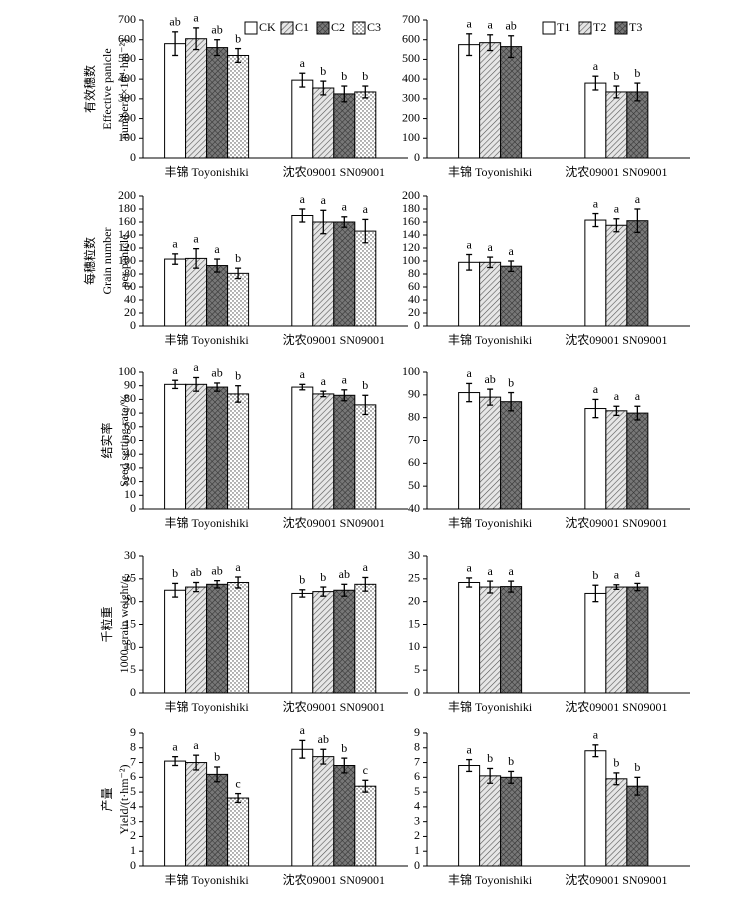 The width and height of the screenshot is (736, 899). What do you see at coordinates (107, 88) in the screenshot?
I see `y-axis-label: Effective panicle` at bounding box center [107, 88].